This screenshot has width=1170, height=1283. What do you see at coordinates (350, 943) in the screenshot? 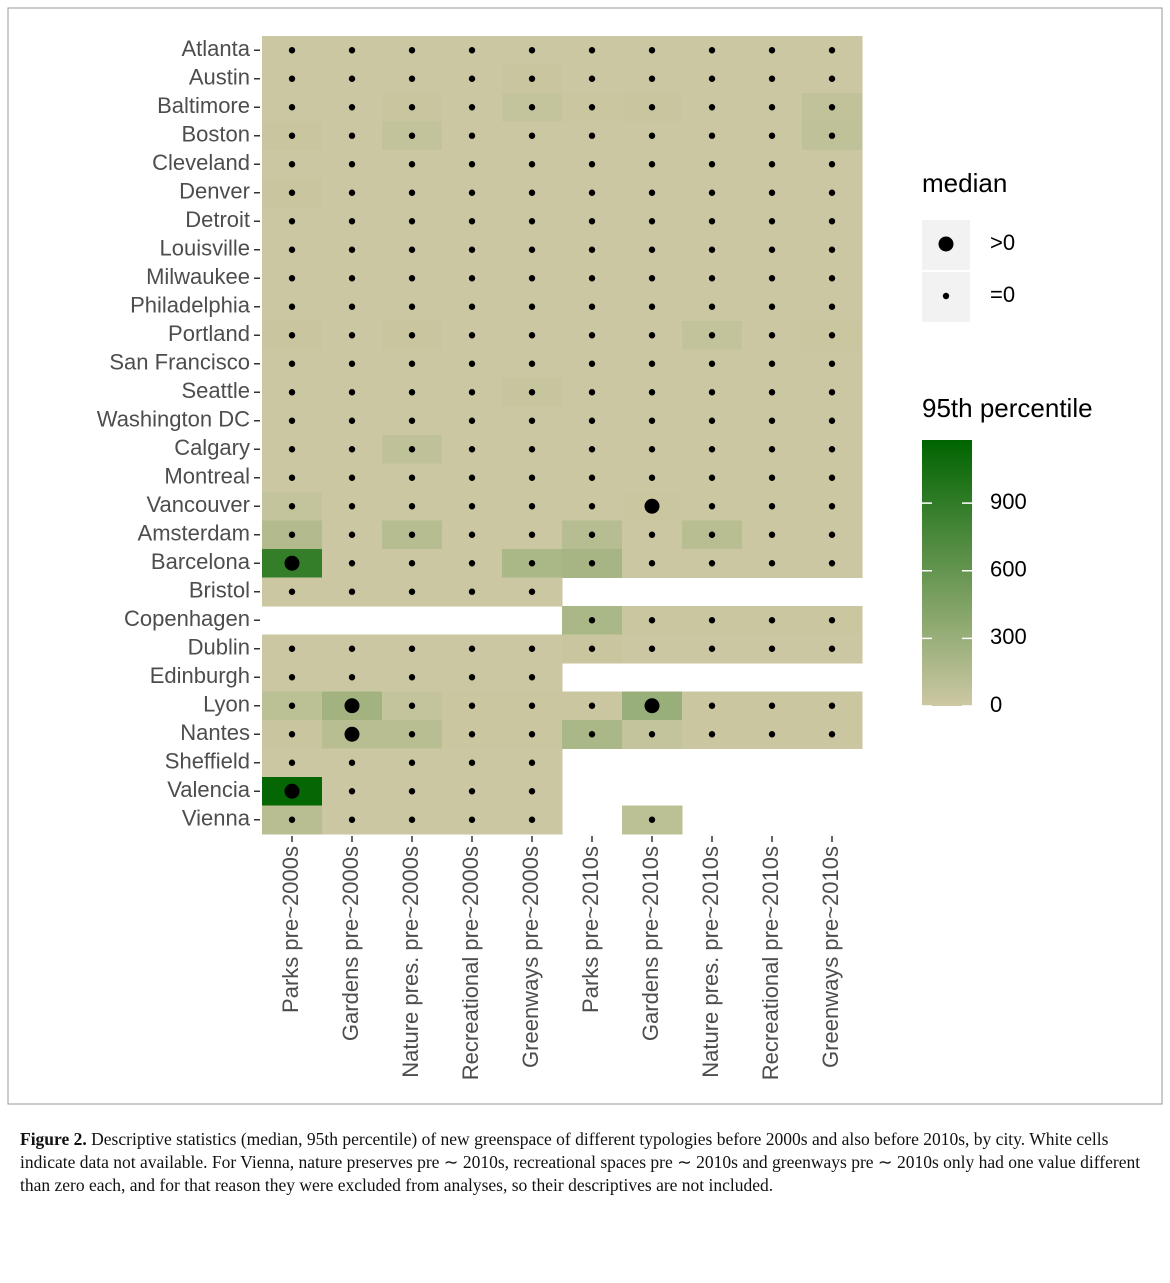
I see `x-tick-label: Gardens pre~2000s` at bounding box center [350, 943].